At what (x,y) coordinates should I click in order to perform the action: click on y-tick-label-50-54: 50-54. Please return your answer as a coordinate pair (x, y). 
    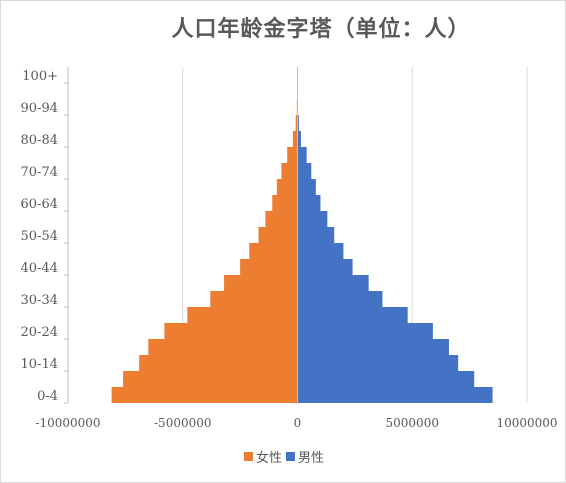
    Looking at the image, I should click on (39, 236).